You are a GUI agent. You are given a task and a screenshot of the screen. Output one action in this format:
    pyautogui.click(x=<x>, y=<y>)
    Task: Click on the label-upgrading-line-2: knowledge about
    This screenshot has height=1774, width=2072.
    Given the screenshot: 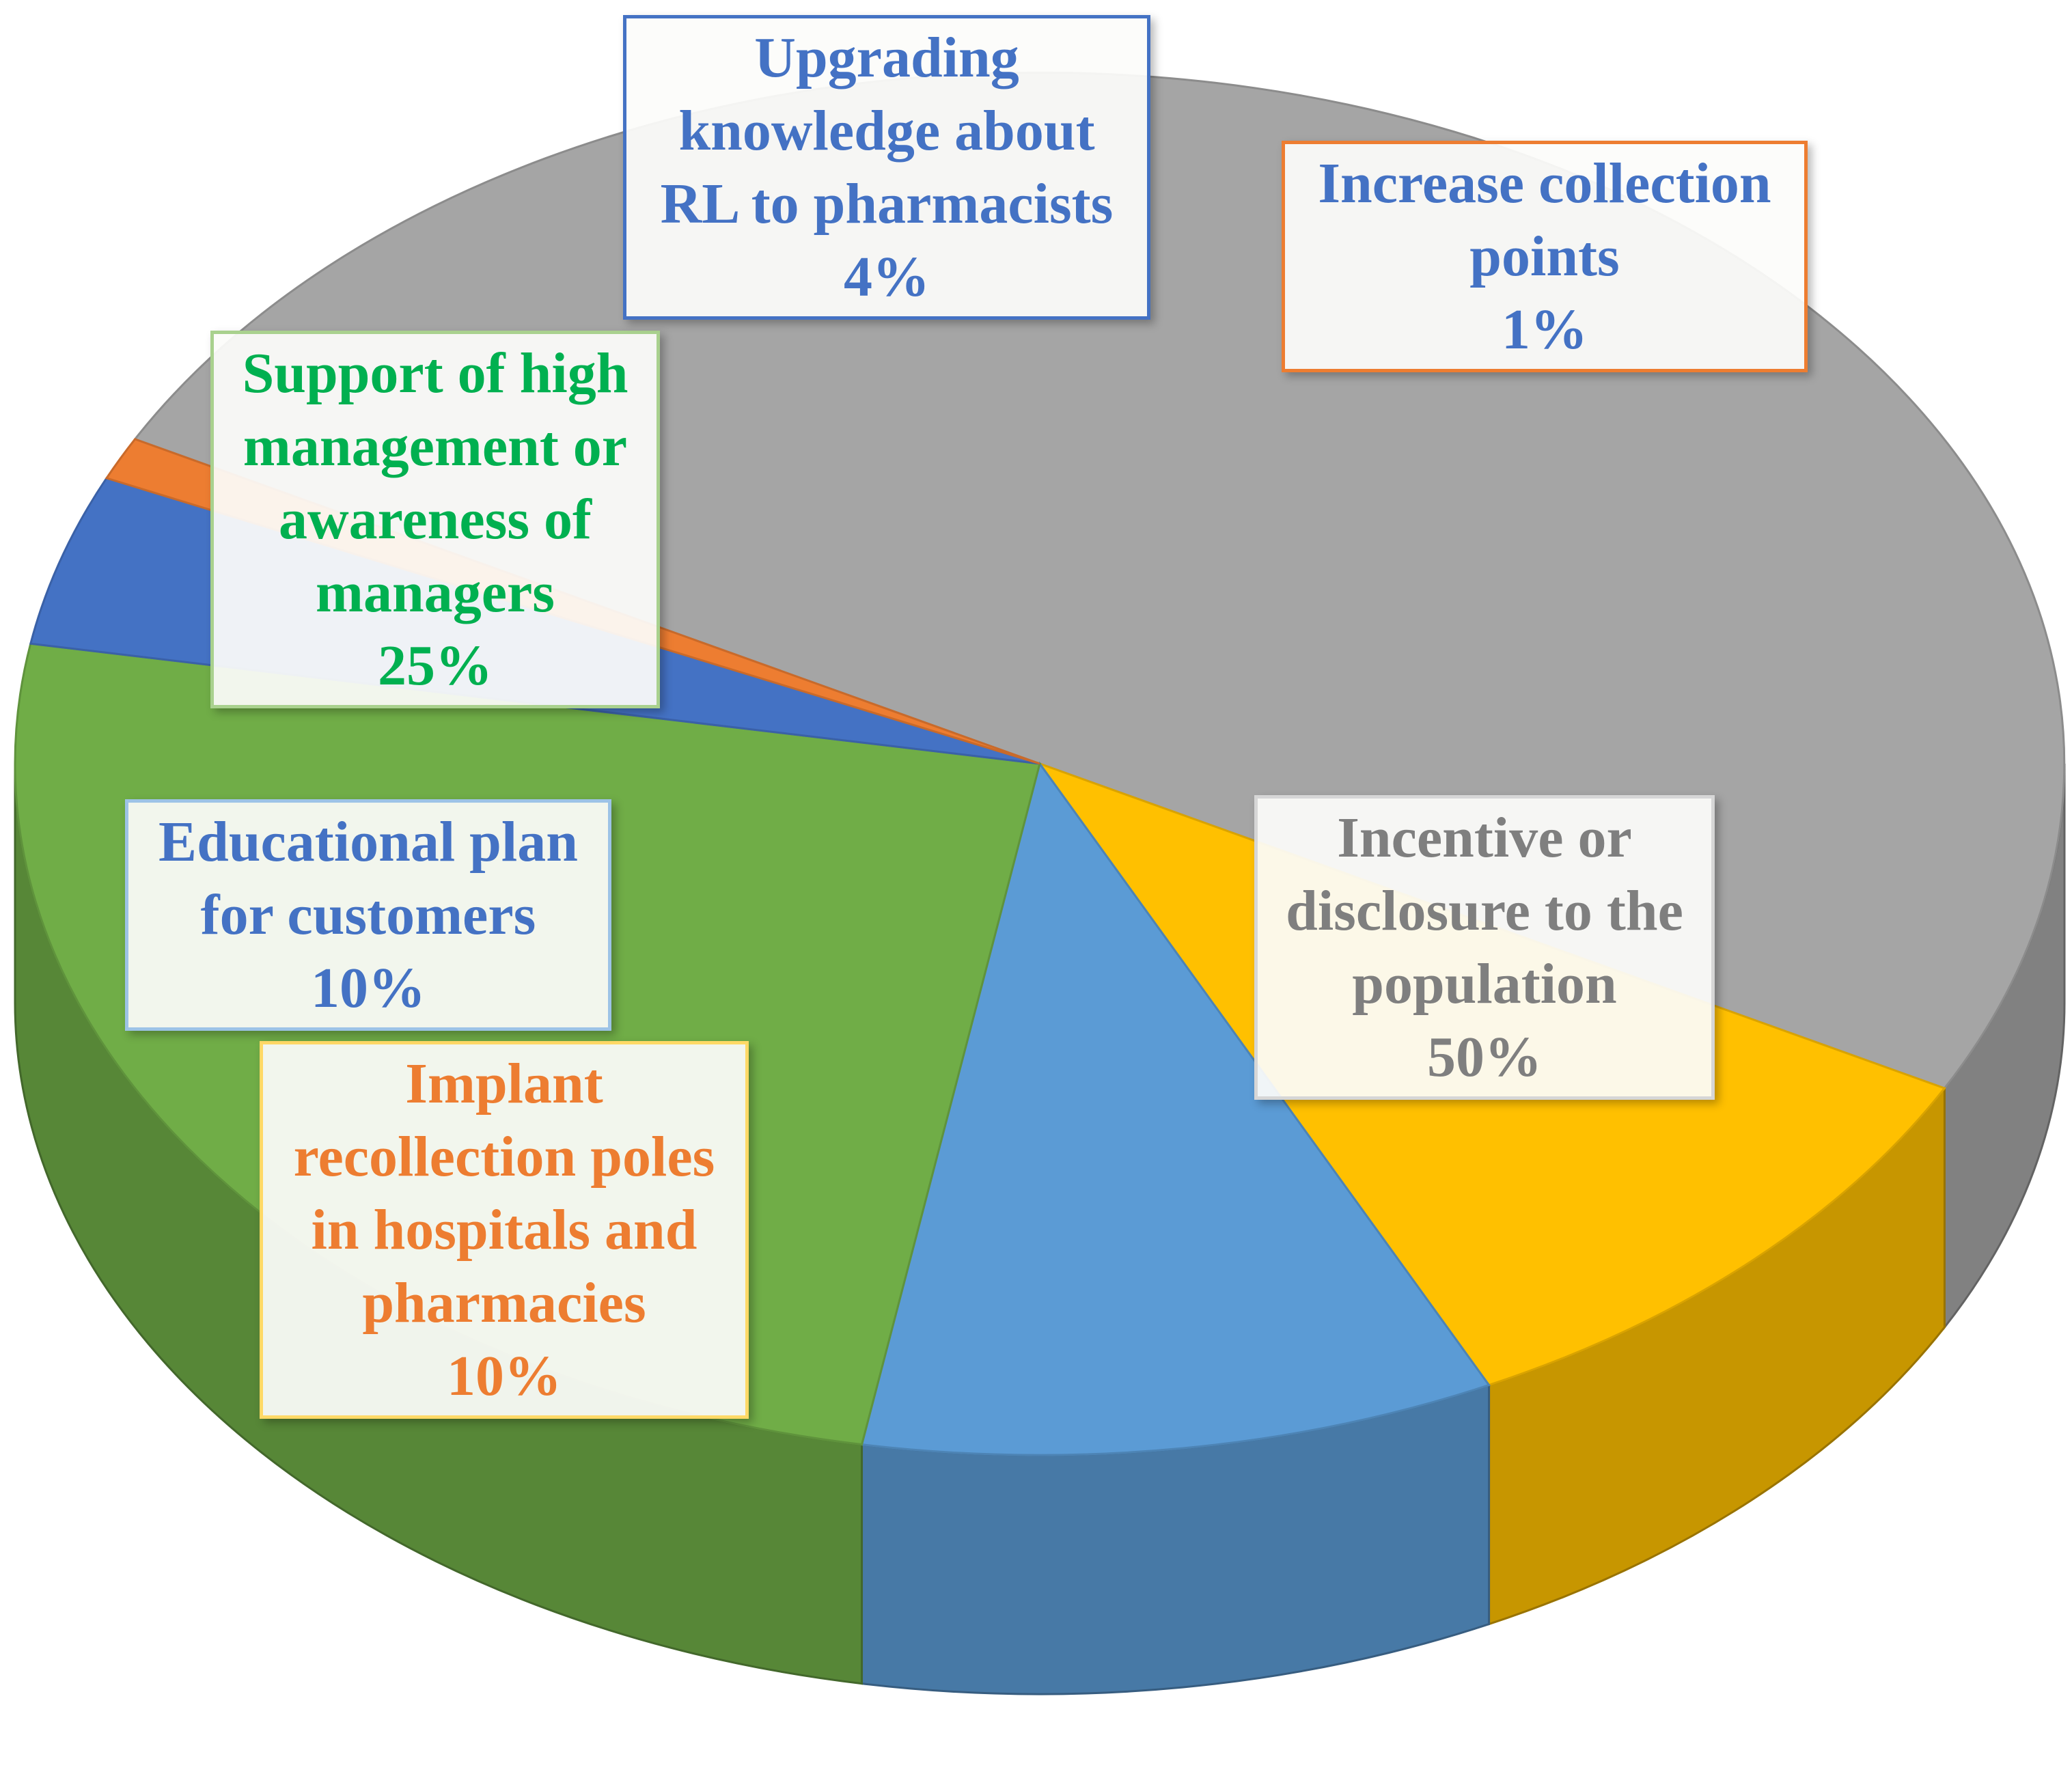 What is the action you would take?
    pyautogui.click(x=887, y=131)
    